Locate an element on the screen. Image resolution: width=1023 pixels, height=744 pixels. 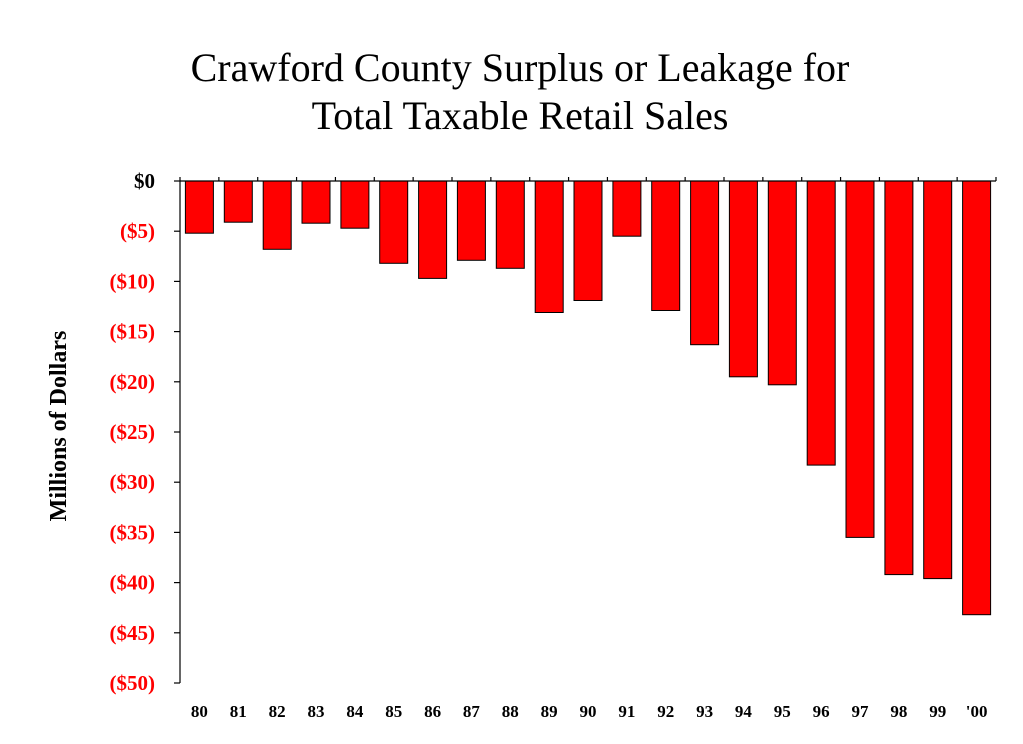
x-tick-label: 86 is located at coordinates (432, 711).